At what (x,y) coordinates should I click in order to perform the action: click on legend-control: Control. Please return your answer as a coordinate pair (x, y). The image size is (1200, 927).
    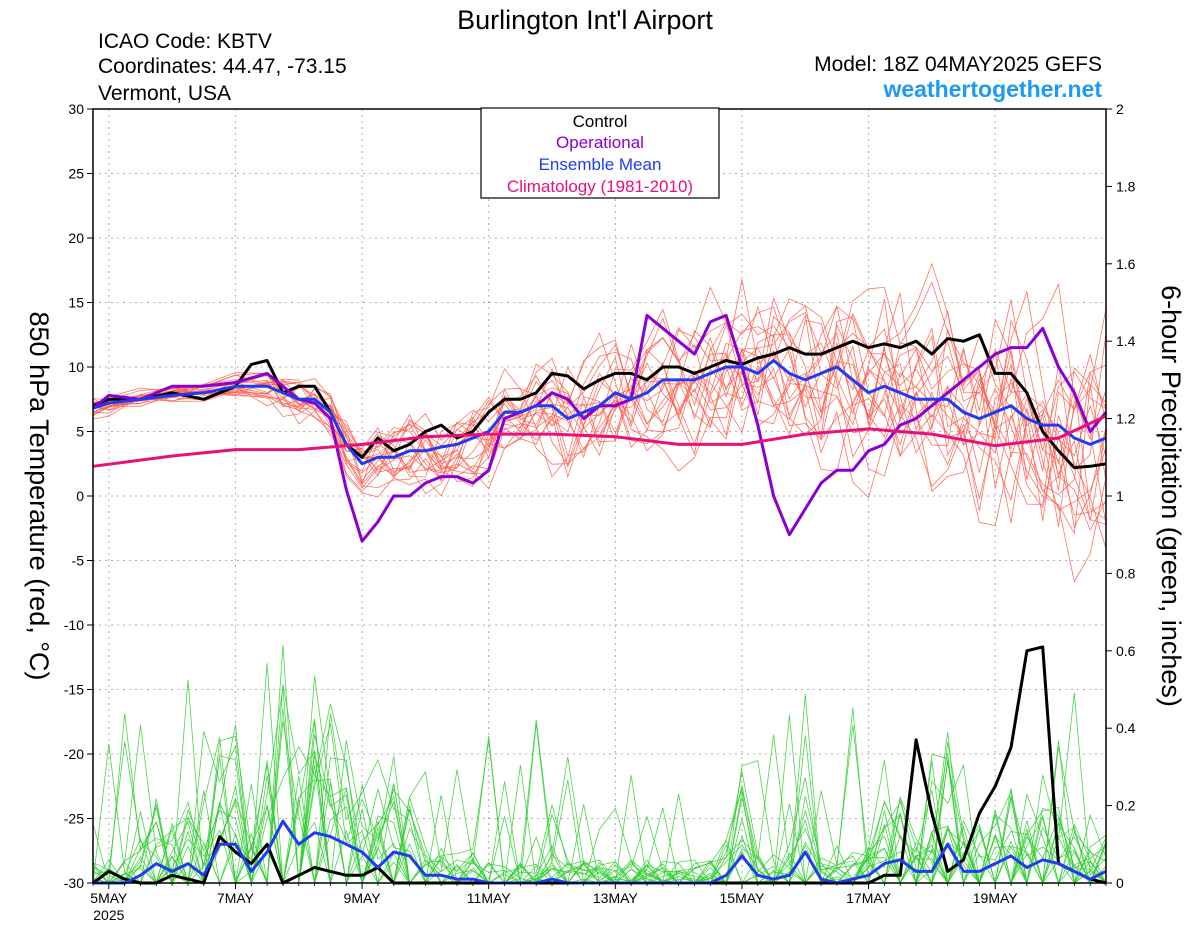
    Looking at the image, I should click on (600, 121).